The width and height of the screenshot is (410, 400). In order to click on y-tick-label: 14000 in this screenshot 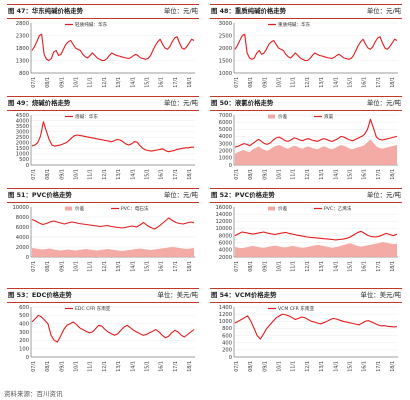, I will do `click(223, 215)`.